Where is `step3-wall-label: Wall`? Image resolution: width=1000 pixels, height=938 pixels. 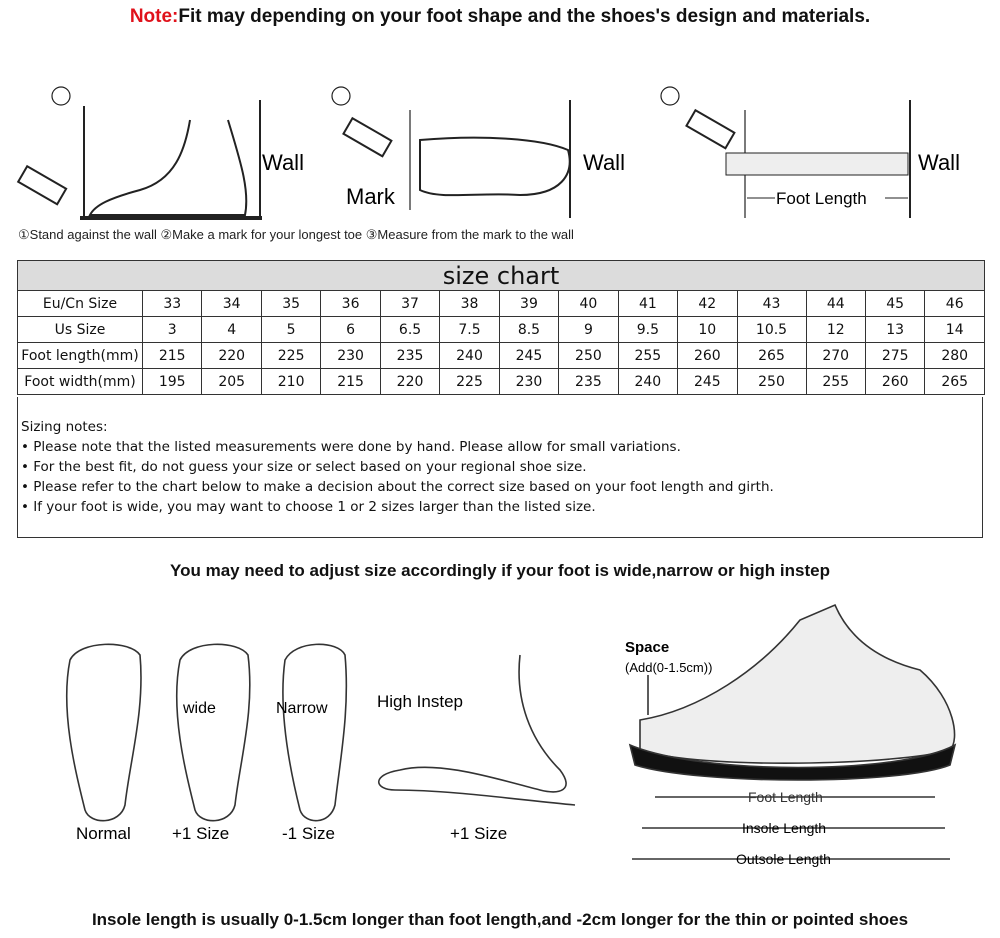
step3-wall-label: Wall is located at coordinates (939, 162).